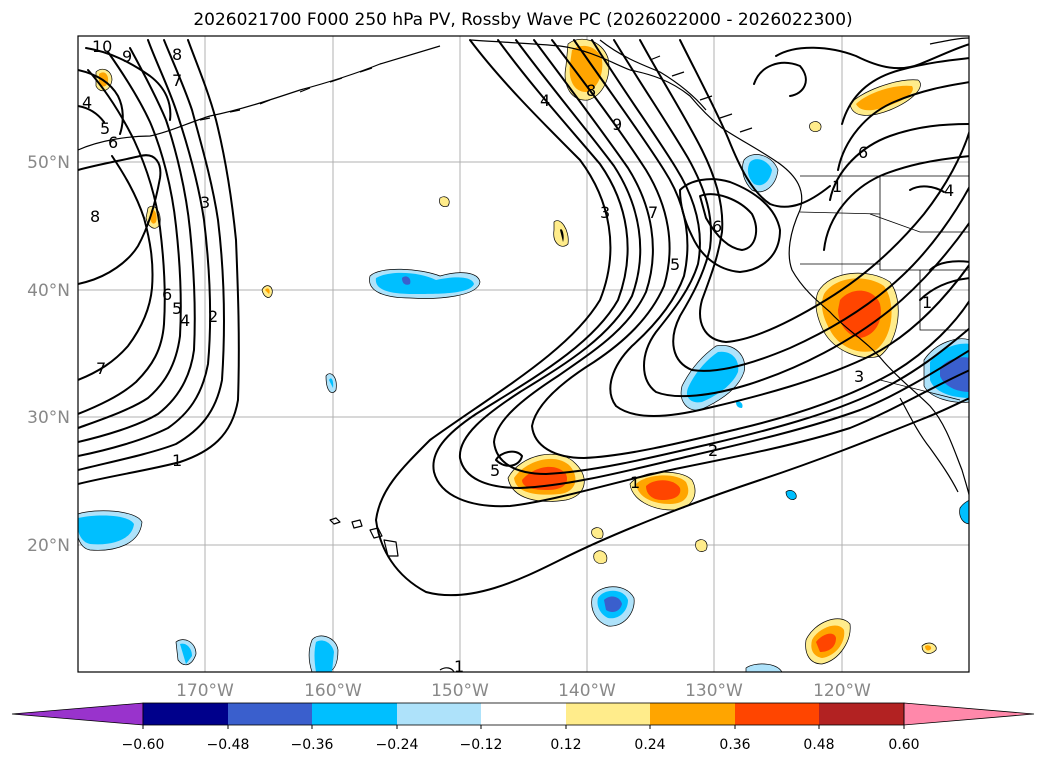 This screenshot has height=765, width=1047. Describe the element at coordinates (481, 745) in the screenshot. I see `colorbar-tick-label: −0.12` at that location.